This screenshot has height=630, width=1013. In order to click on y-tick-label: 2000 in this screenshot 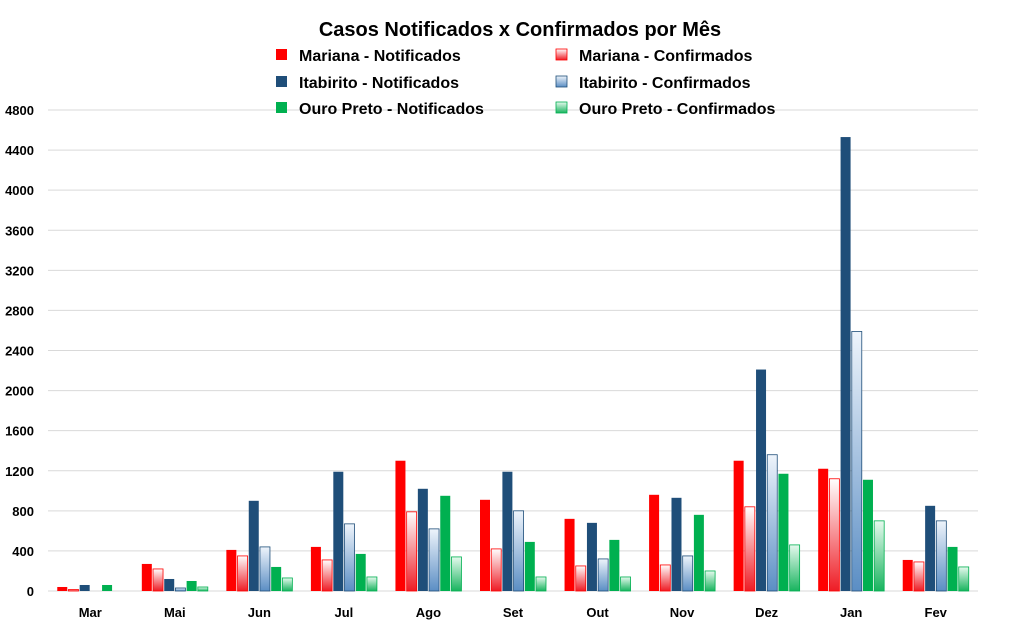, I will do `click(19, 391)`.